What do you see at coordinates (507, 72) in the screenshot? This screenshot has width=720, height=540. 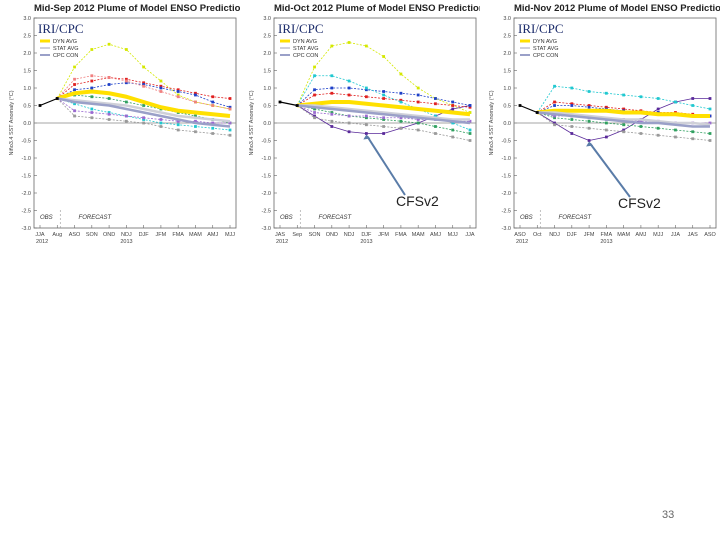 I see `y-tick-label: 1.5` at bounding box center [507, 72].